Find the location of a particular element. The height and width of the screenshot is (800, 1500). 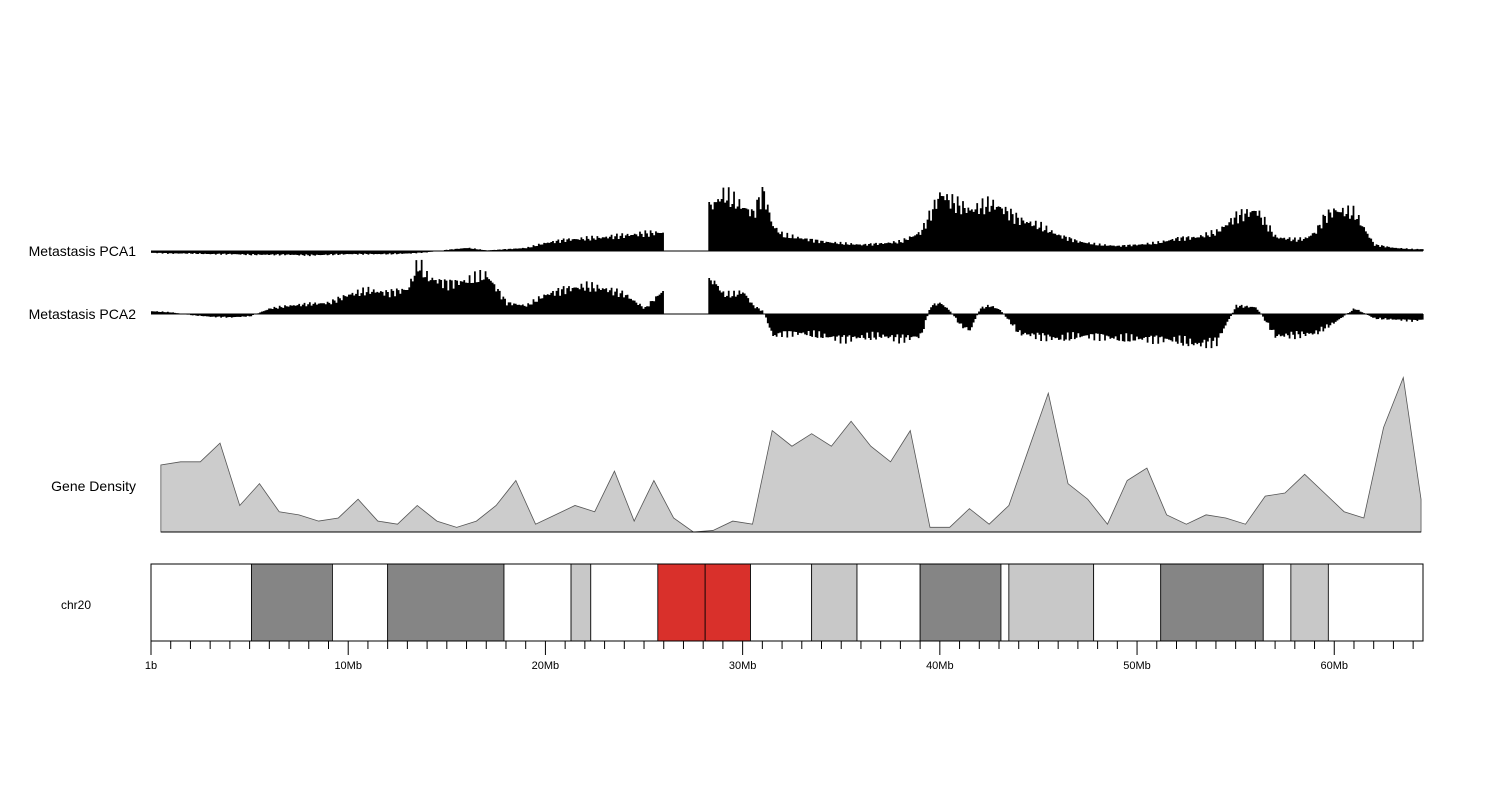

genomic-x-axis: 1b 10Mb 20Mb 30Mb 40Mb 50Mb 60Mb is located at coordinates (779, 656).